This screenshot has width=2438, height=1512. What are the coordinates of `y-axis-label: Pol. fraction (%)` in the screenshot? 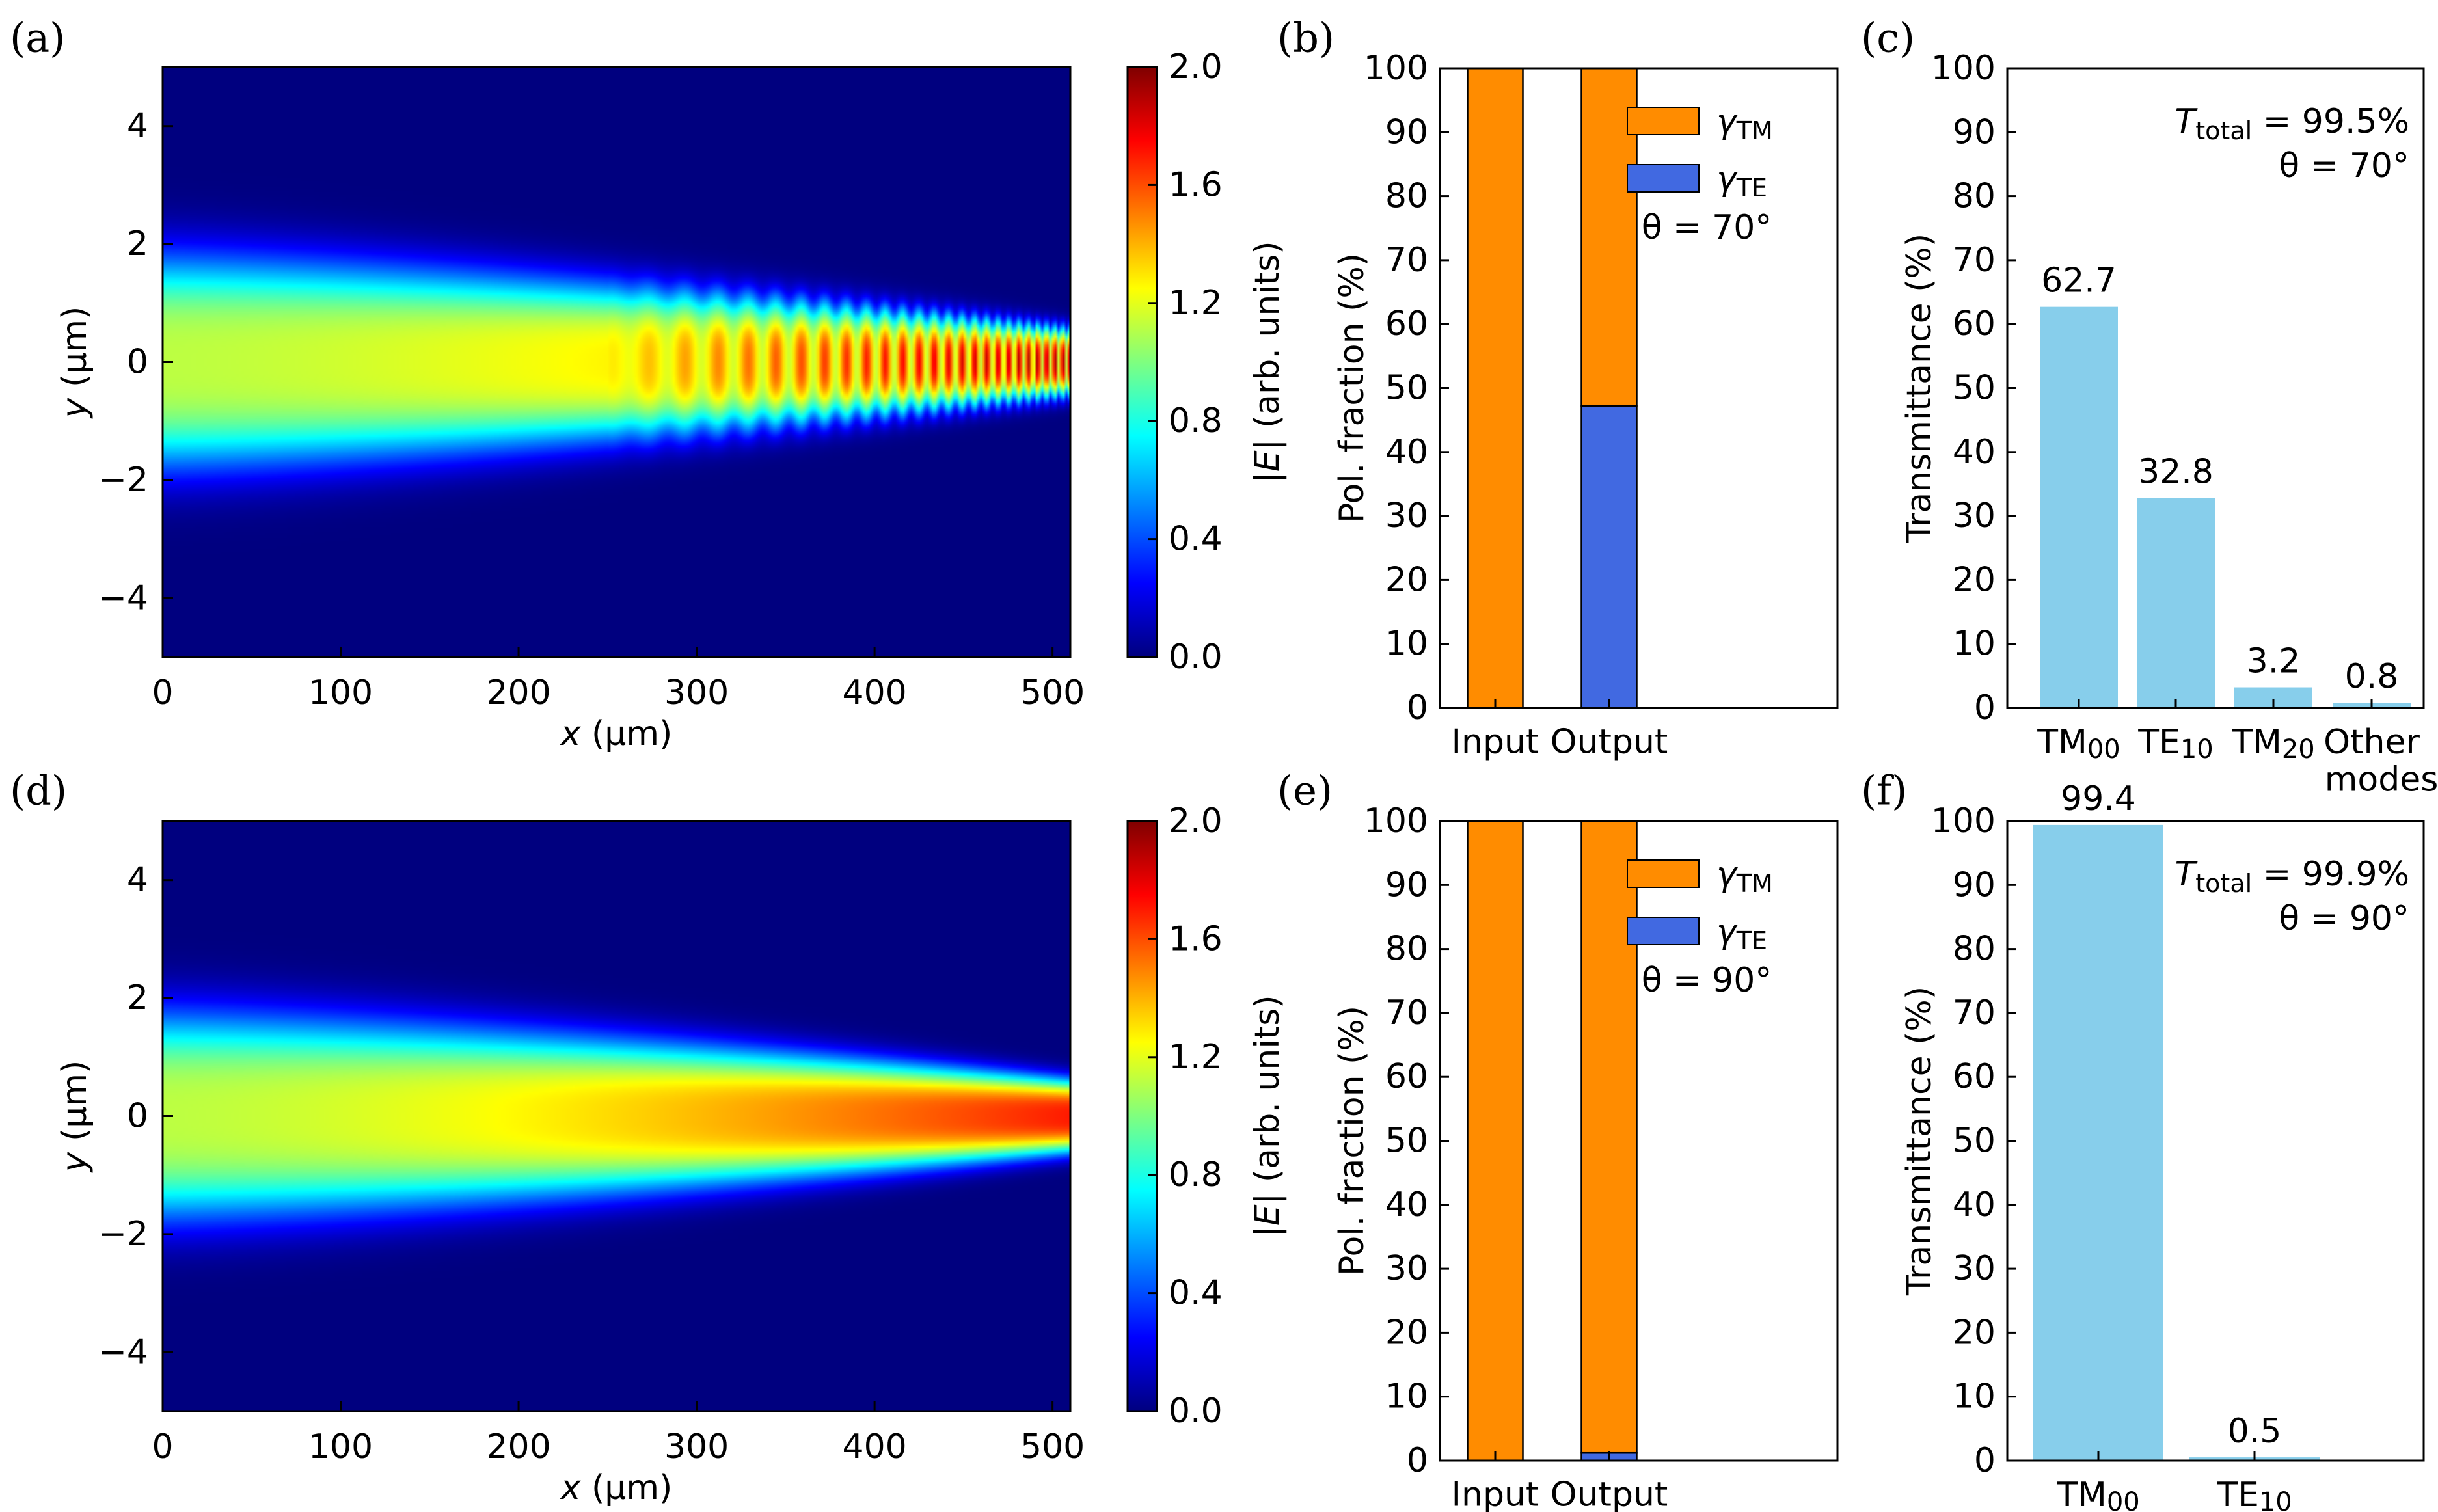 It's located at (1352, 1141).